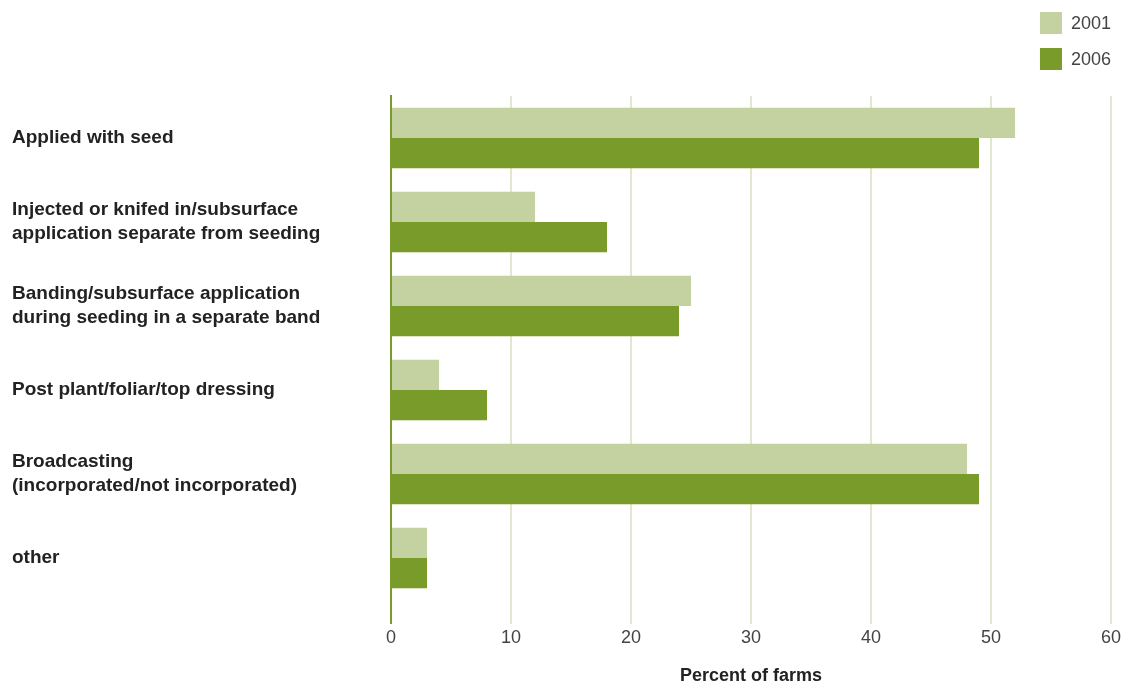 This screenshot has height=685, width=1139. I want to click on x-tick-label: 0, so click(391, 636).